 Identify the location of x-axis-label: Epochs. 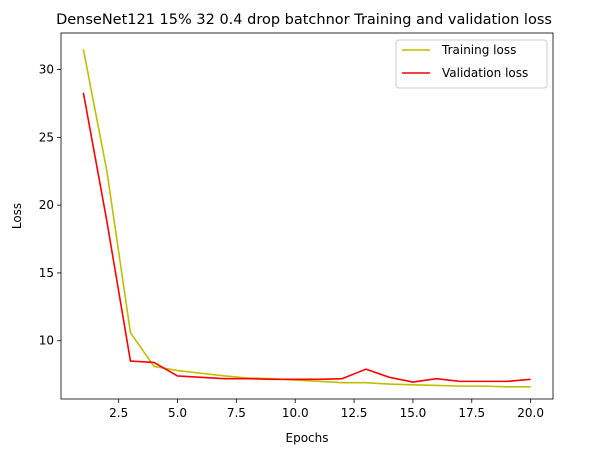
(307, 438).